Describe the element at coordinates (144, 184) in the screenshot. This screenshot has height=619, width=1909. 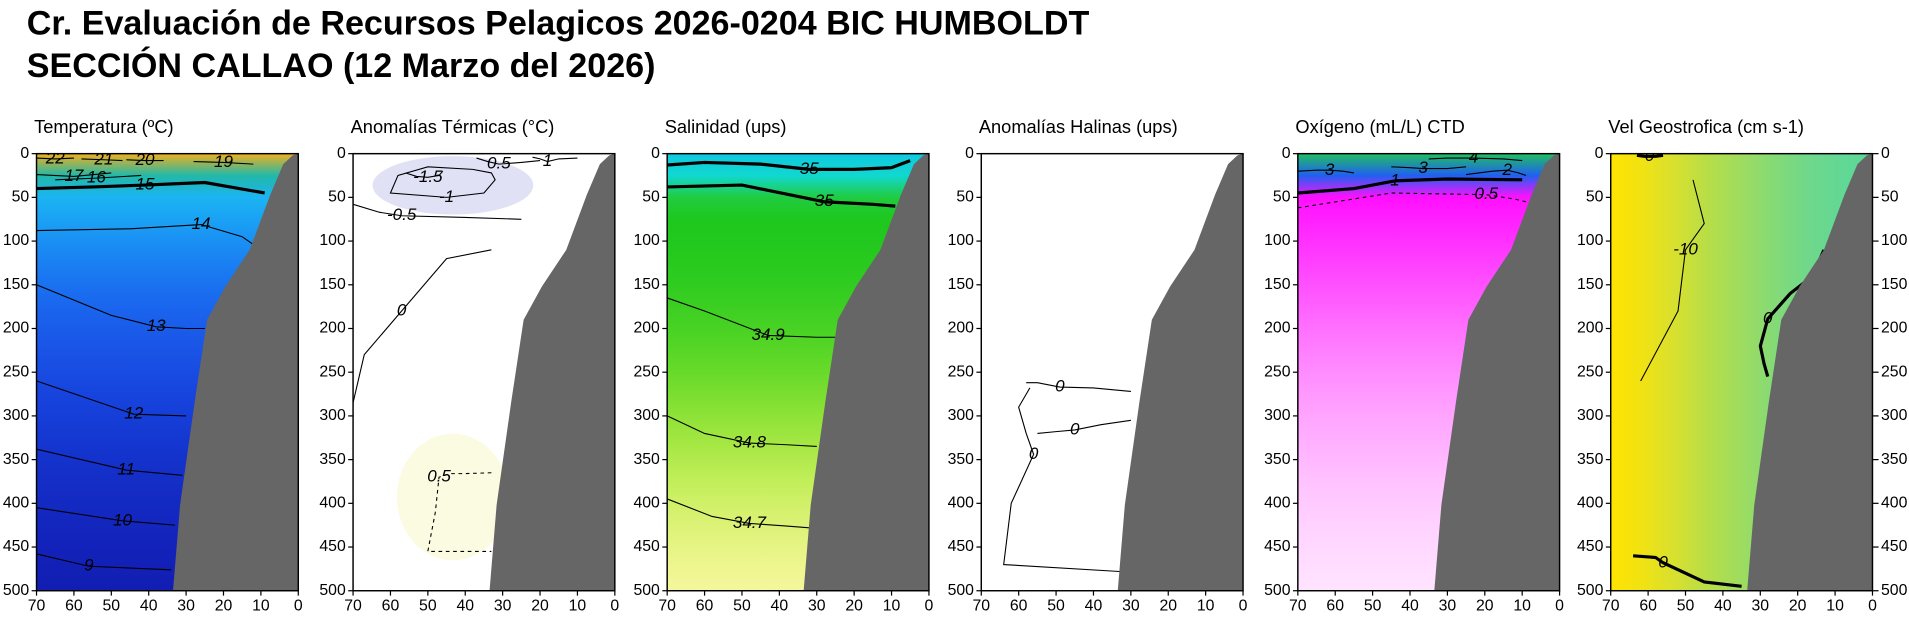
I see `contour-label: 15` at that location.